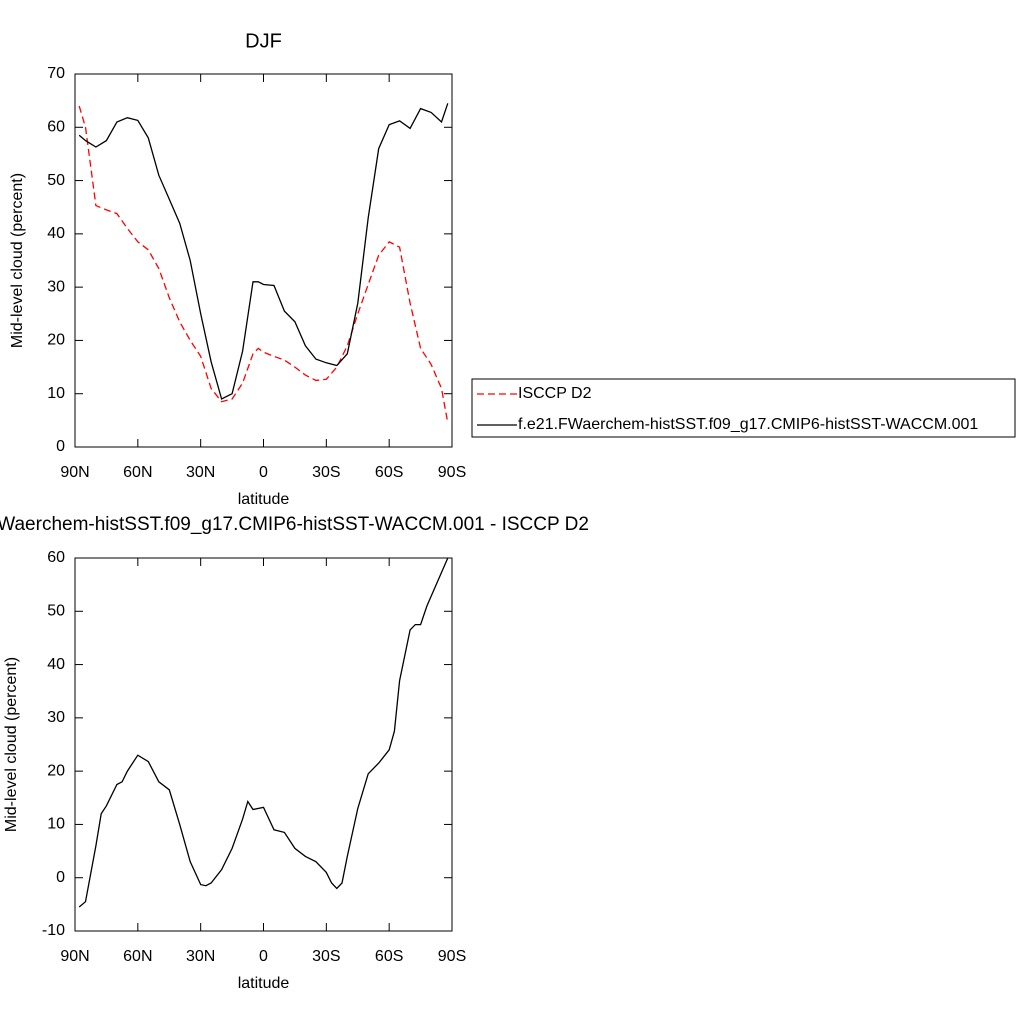  What do you see at coordinates (53, 930) in the screenshot?
I see `y-tick-label: -10` at bounding box center [53, 930].